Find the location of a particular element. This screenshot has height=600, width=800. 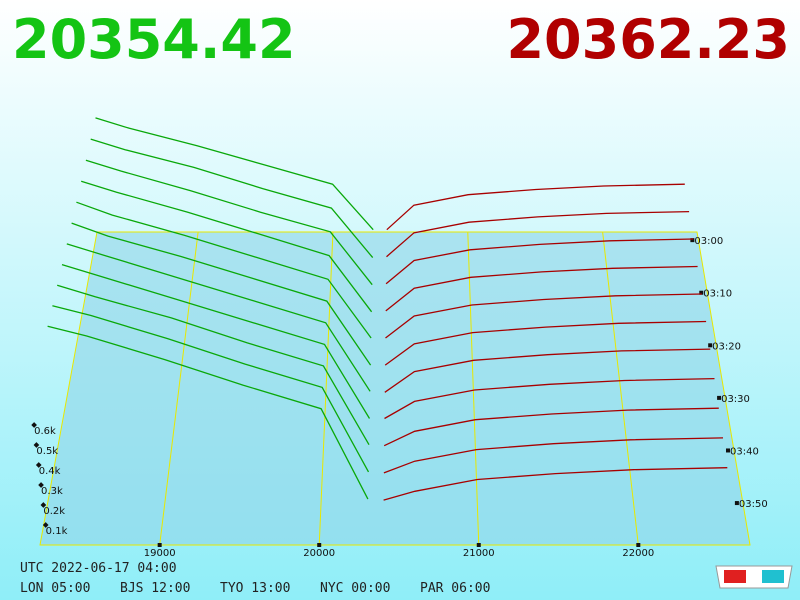

x-tick-label: 19000 is located at coordinates (160, 553).